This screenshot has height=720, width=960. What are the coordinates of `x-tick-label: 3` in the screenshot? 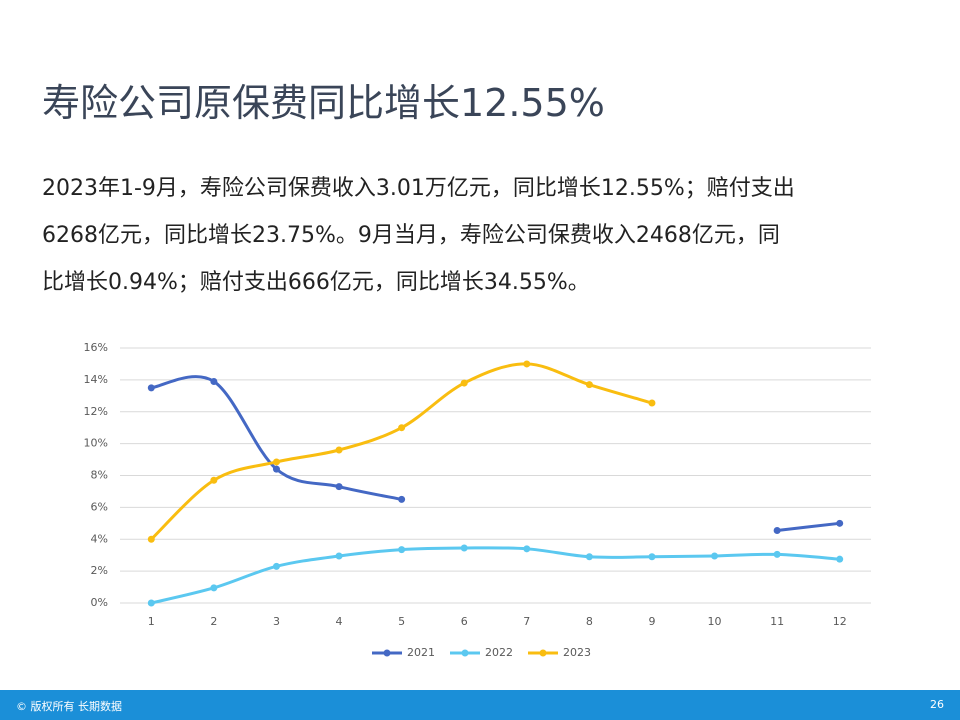 It's located at (276, 621).